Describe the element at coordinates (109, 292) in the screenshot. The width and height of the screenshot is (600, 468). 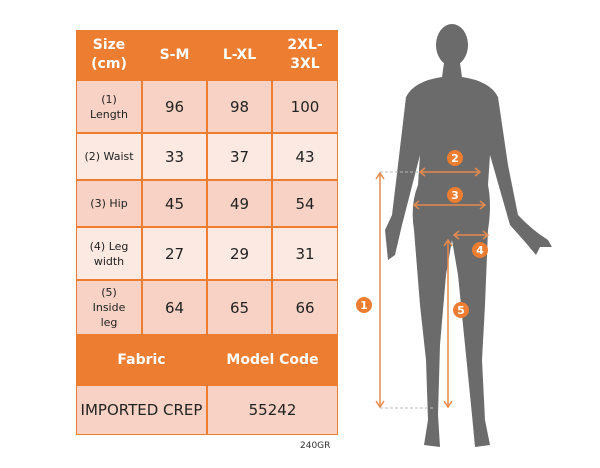
I see `cell-text: (5)` at that location.